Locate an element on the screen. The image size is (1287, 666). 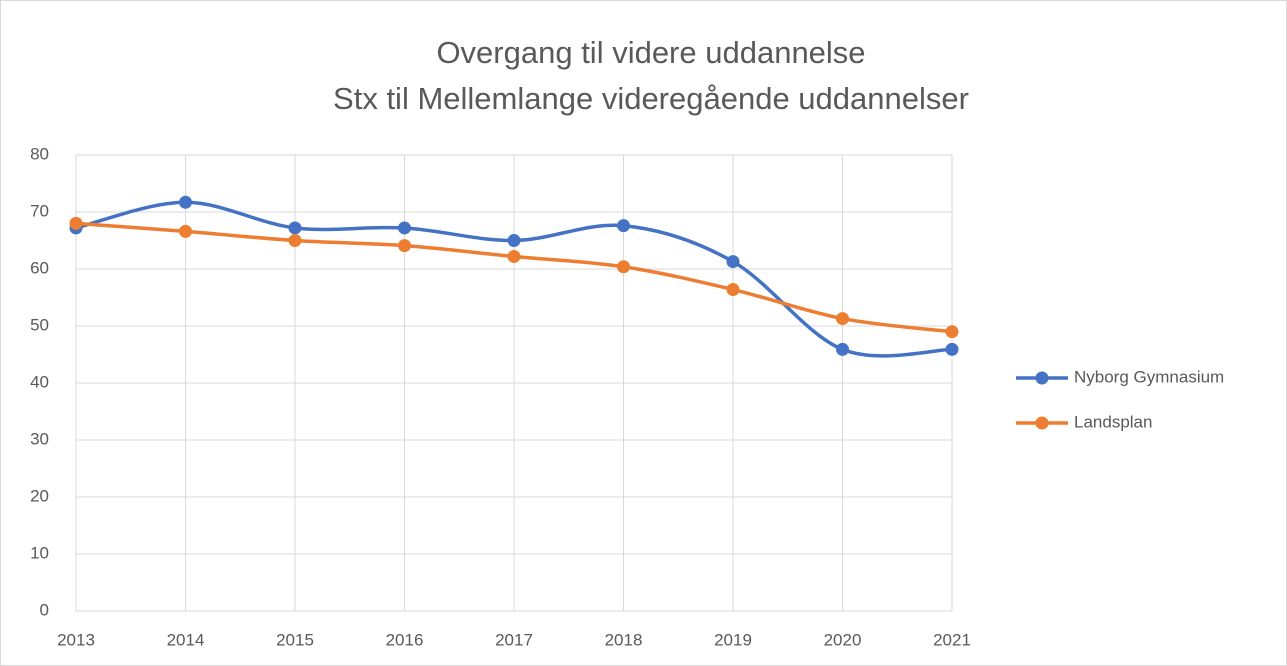
x-tick-label: 2019 is located at coordinates (733, 639).